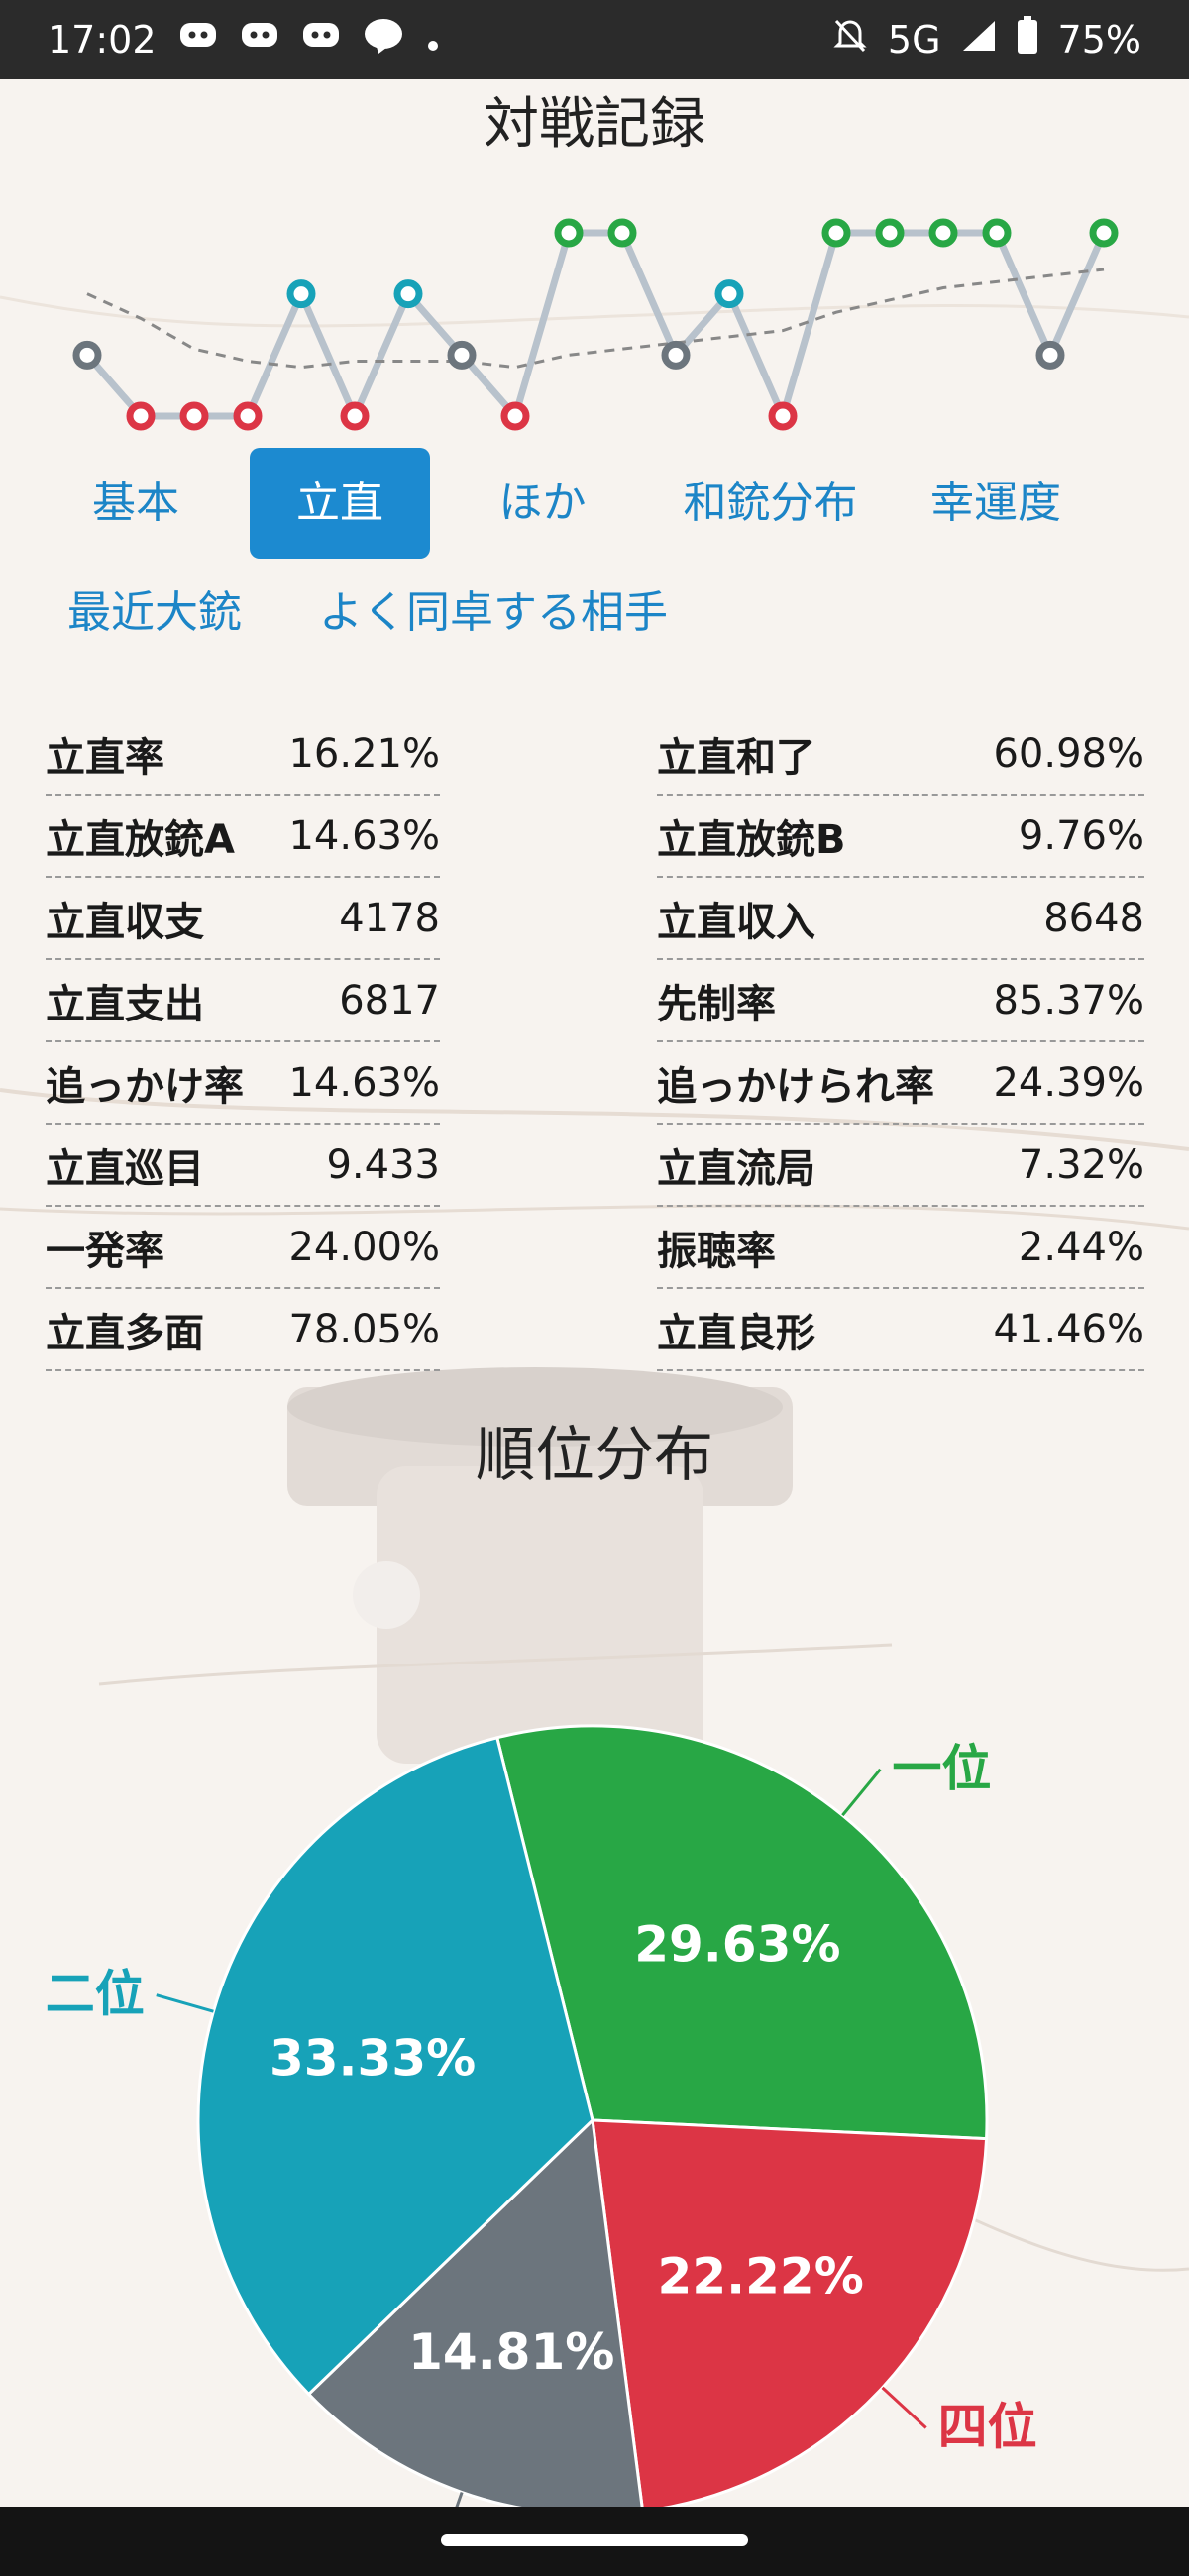 The height and width of the screenshot is (2576, 1189). I want to click on notification-dot-icon, so click(433, 39).